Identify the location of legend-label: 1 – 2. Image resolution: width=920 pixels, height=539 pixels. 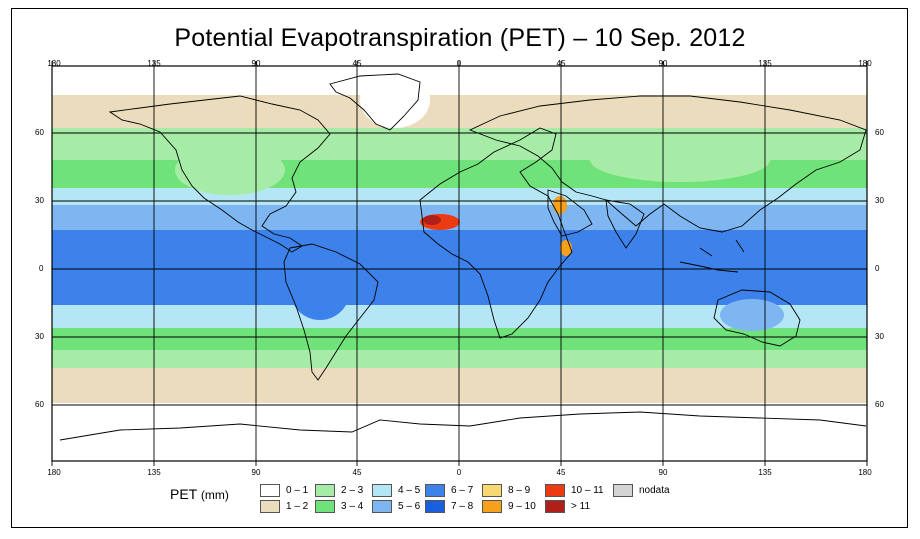
(297, 506).